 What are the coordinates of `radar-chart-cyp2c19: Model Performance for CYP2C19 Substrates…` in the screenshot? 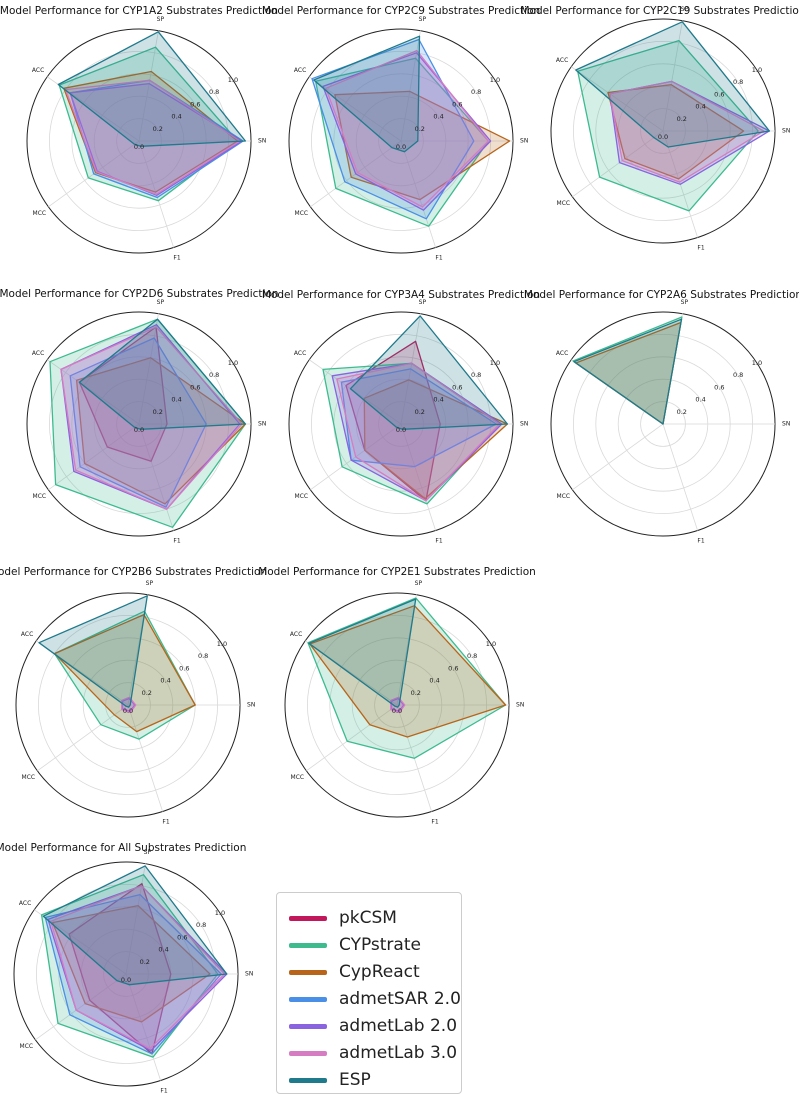 It's located at (660, 128).